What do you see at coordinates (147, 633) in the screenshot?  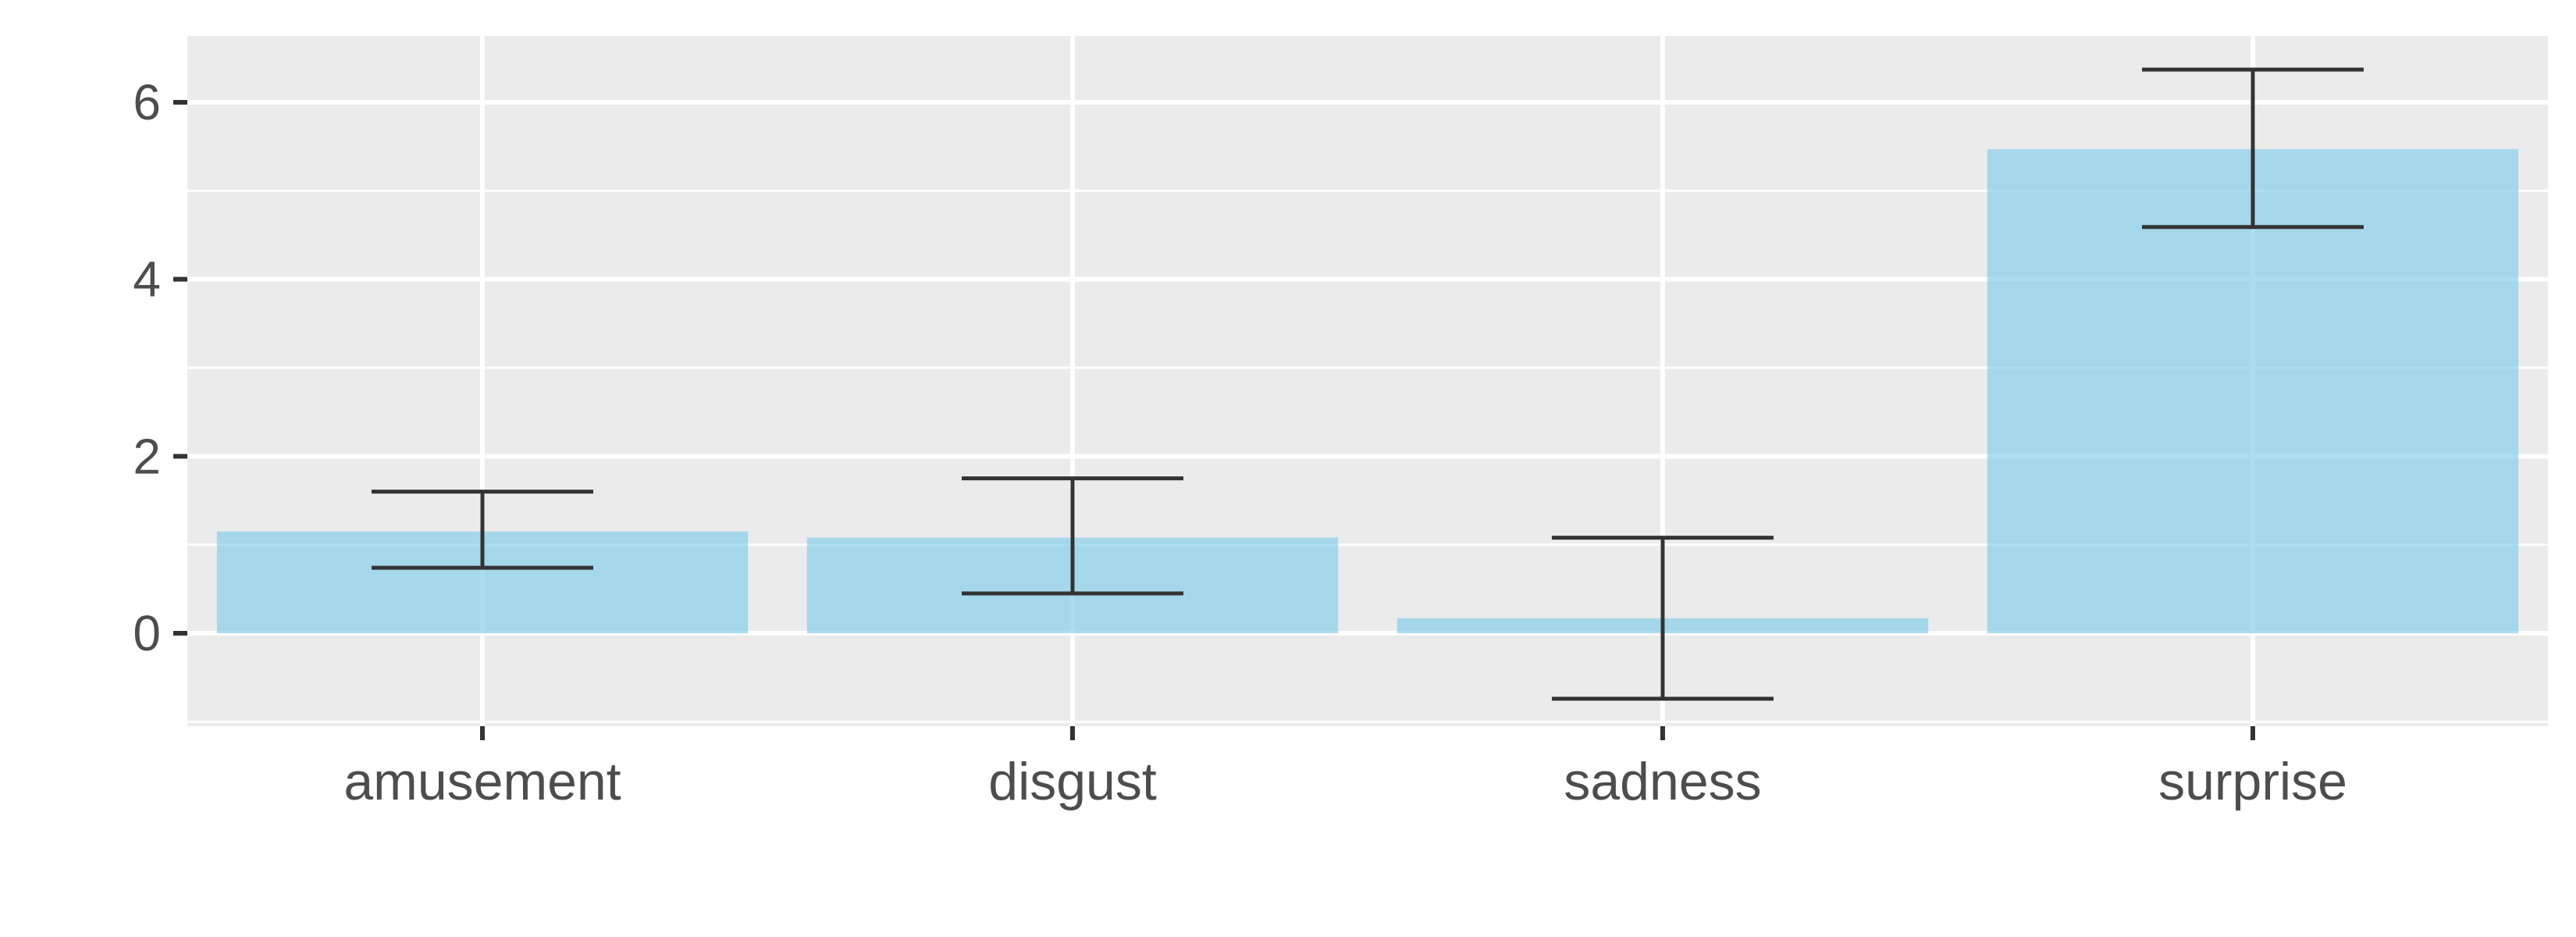 I see `y-tick-label: 0` at bounding box center [147, 633].